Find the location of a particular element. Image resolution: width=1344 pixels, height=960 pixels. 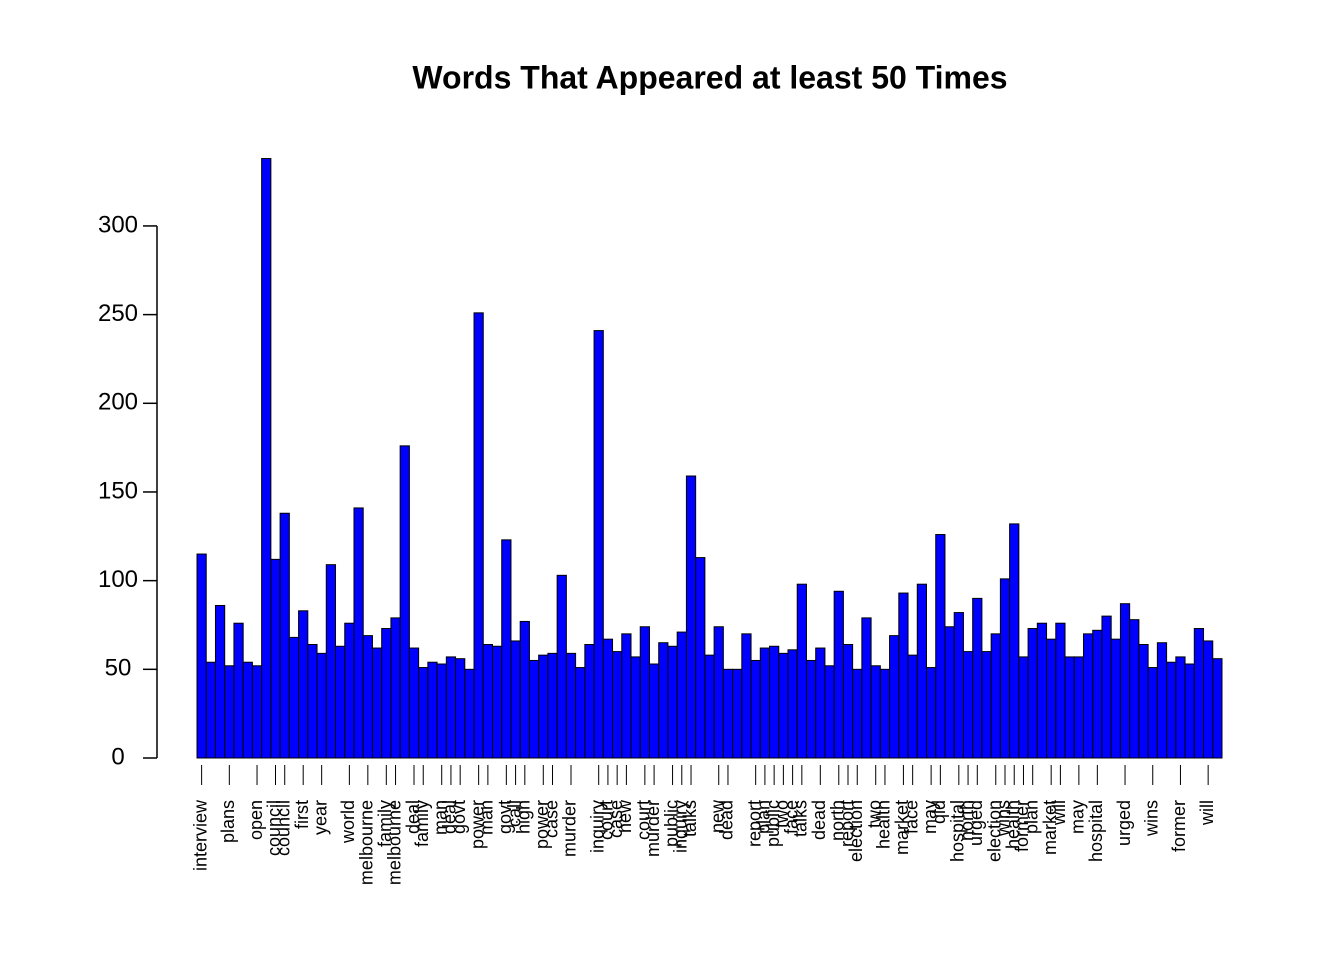

x-tick-label: power is located at coordinates (477, 824).